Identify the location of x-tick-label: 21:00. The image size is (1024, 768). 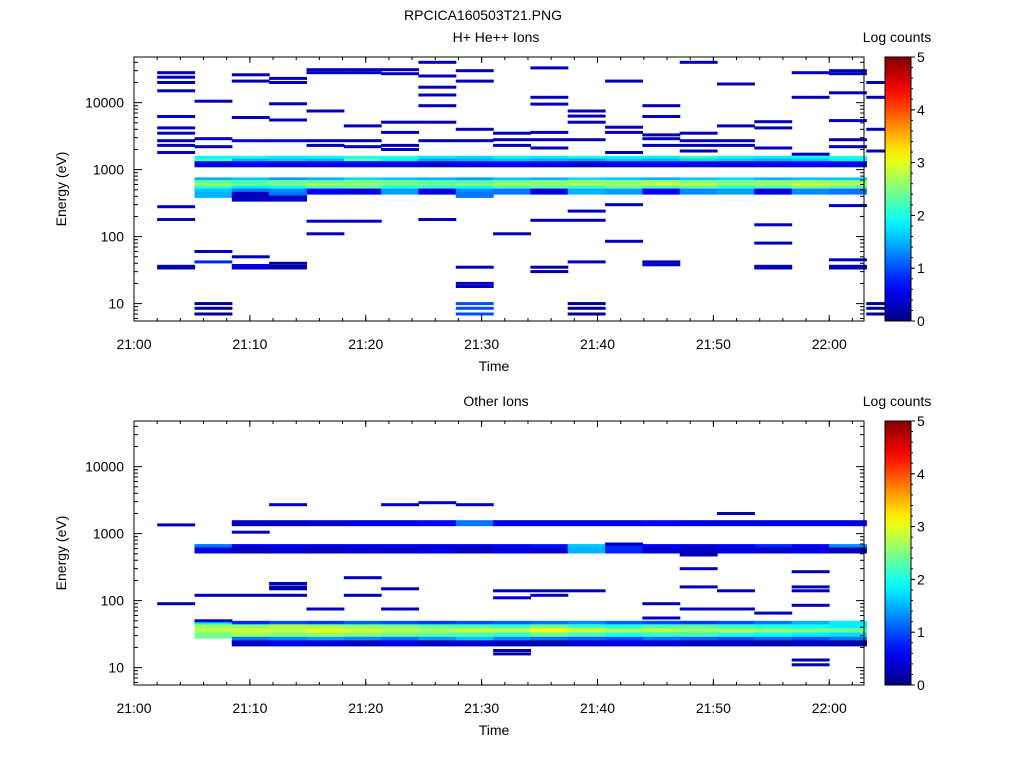
(133, 344).